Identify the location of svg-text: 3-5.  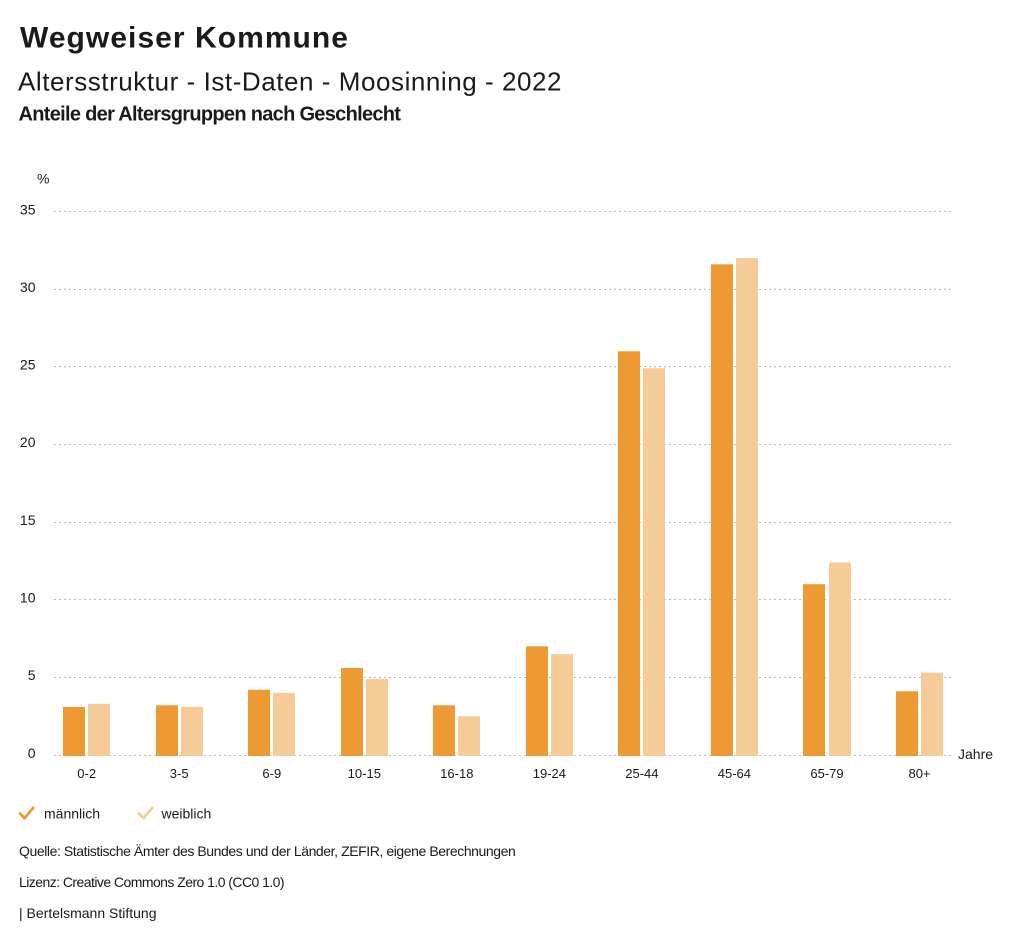
(179, 773).